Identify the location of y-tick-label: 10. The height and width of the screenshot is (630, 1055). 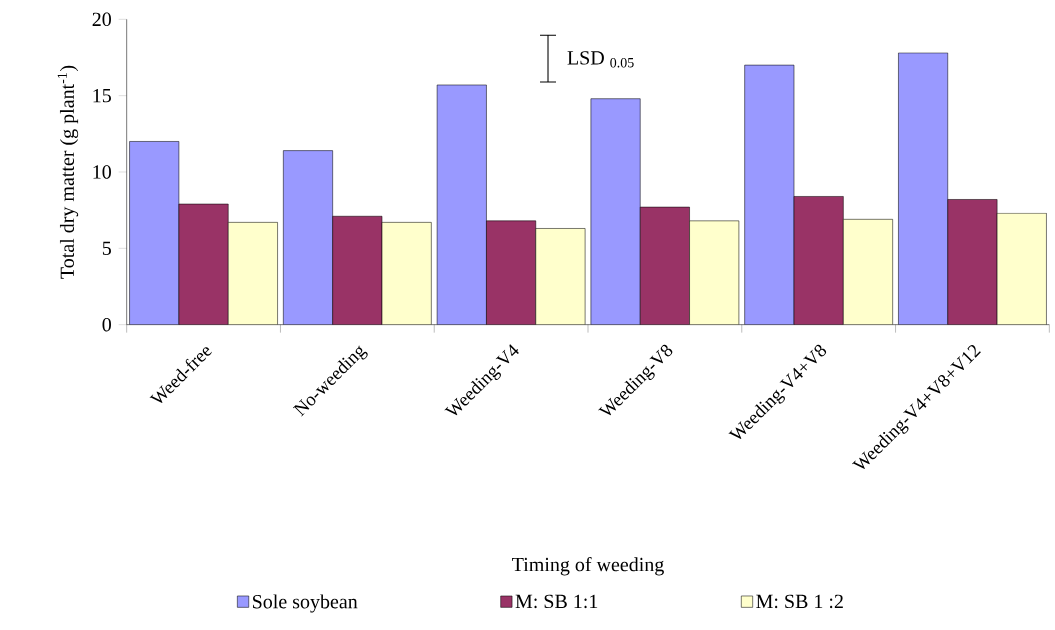
(102, 172).